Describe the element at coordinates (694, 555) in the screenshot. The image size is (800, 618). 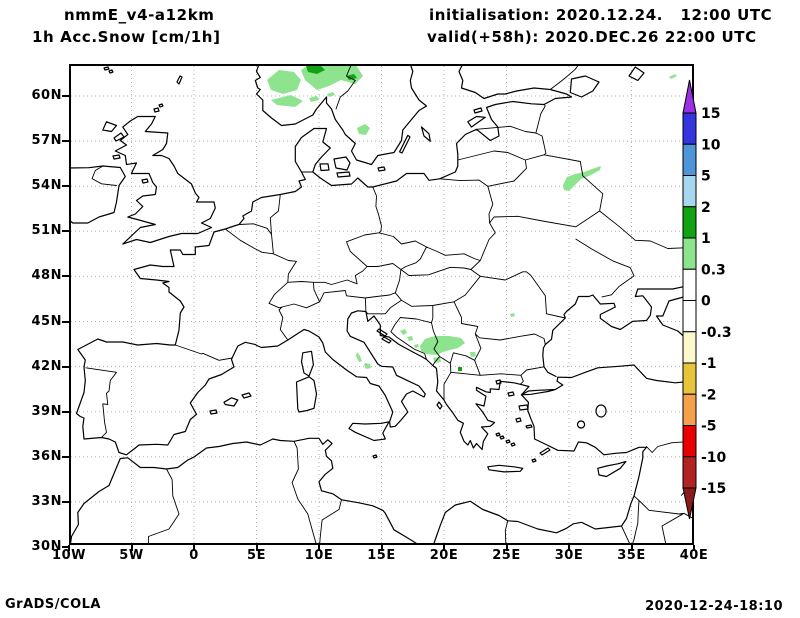
I see `lon-label: 40E` at that location.